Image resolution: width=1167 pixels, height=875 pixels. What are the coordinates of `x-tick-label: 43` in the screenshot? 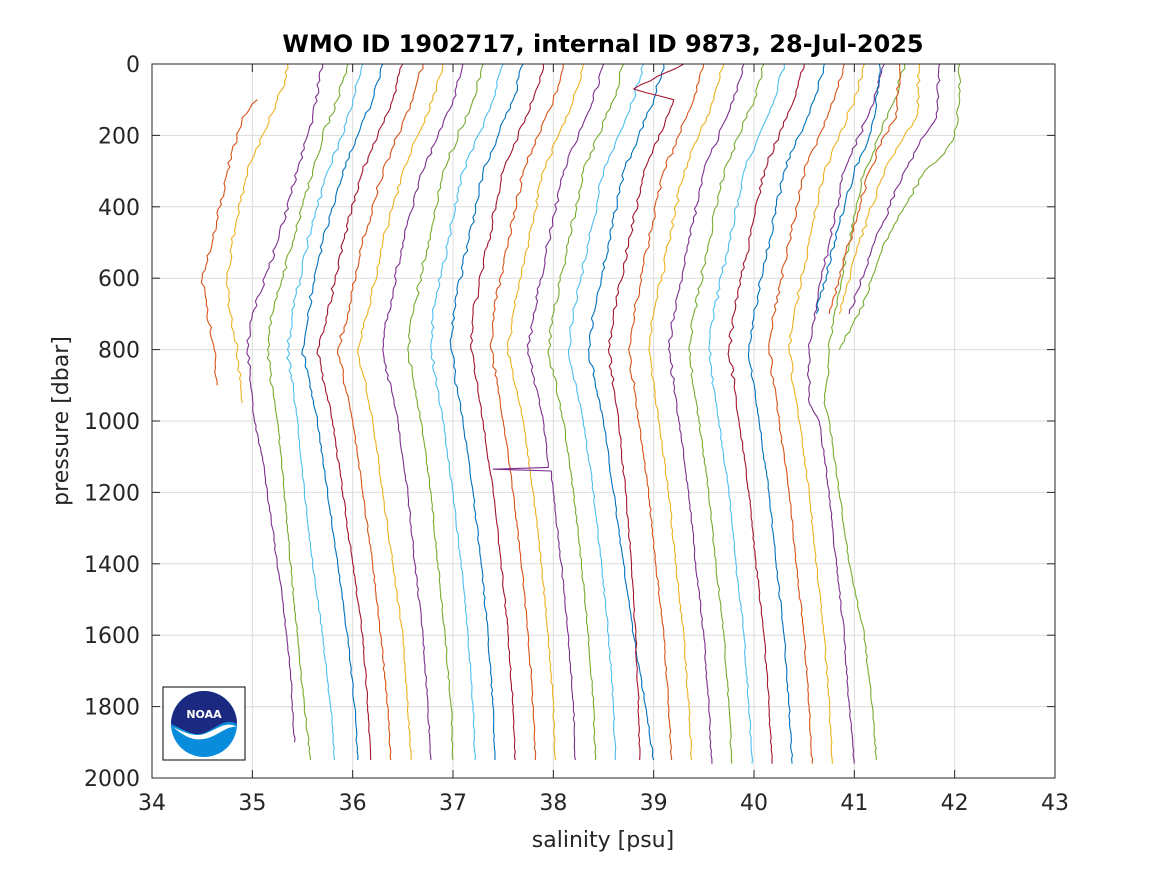 It's located at (1055, 803).